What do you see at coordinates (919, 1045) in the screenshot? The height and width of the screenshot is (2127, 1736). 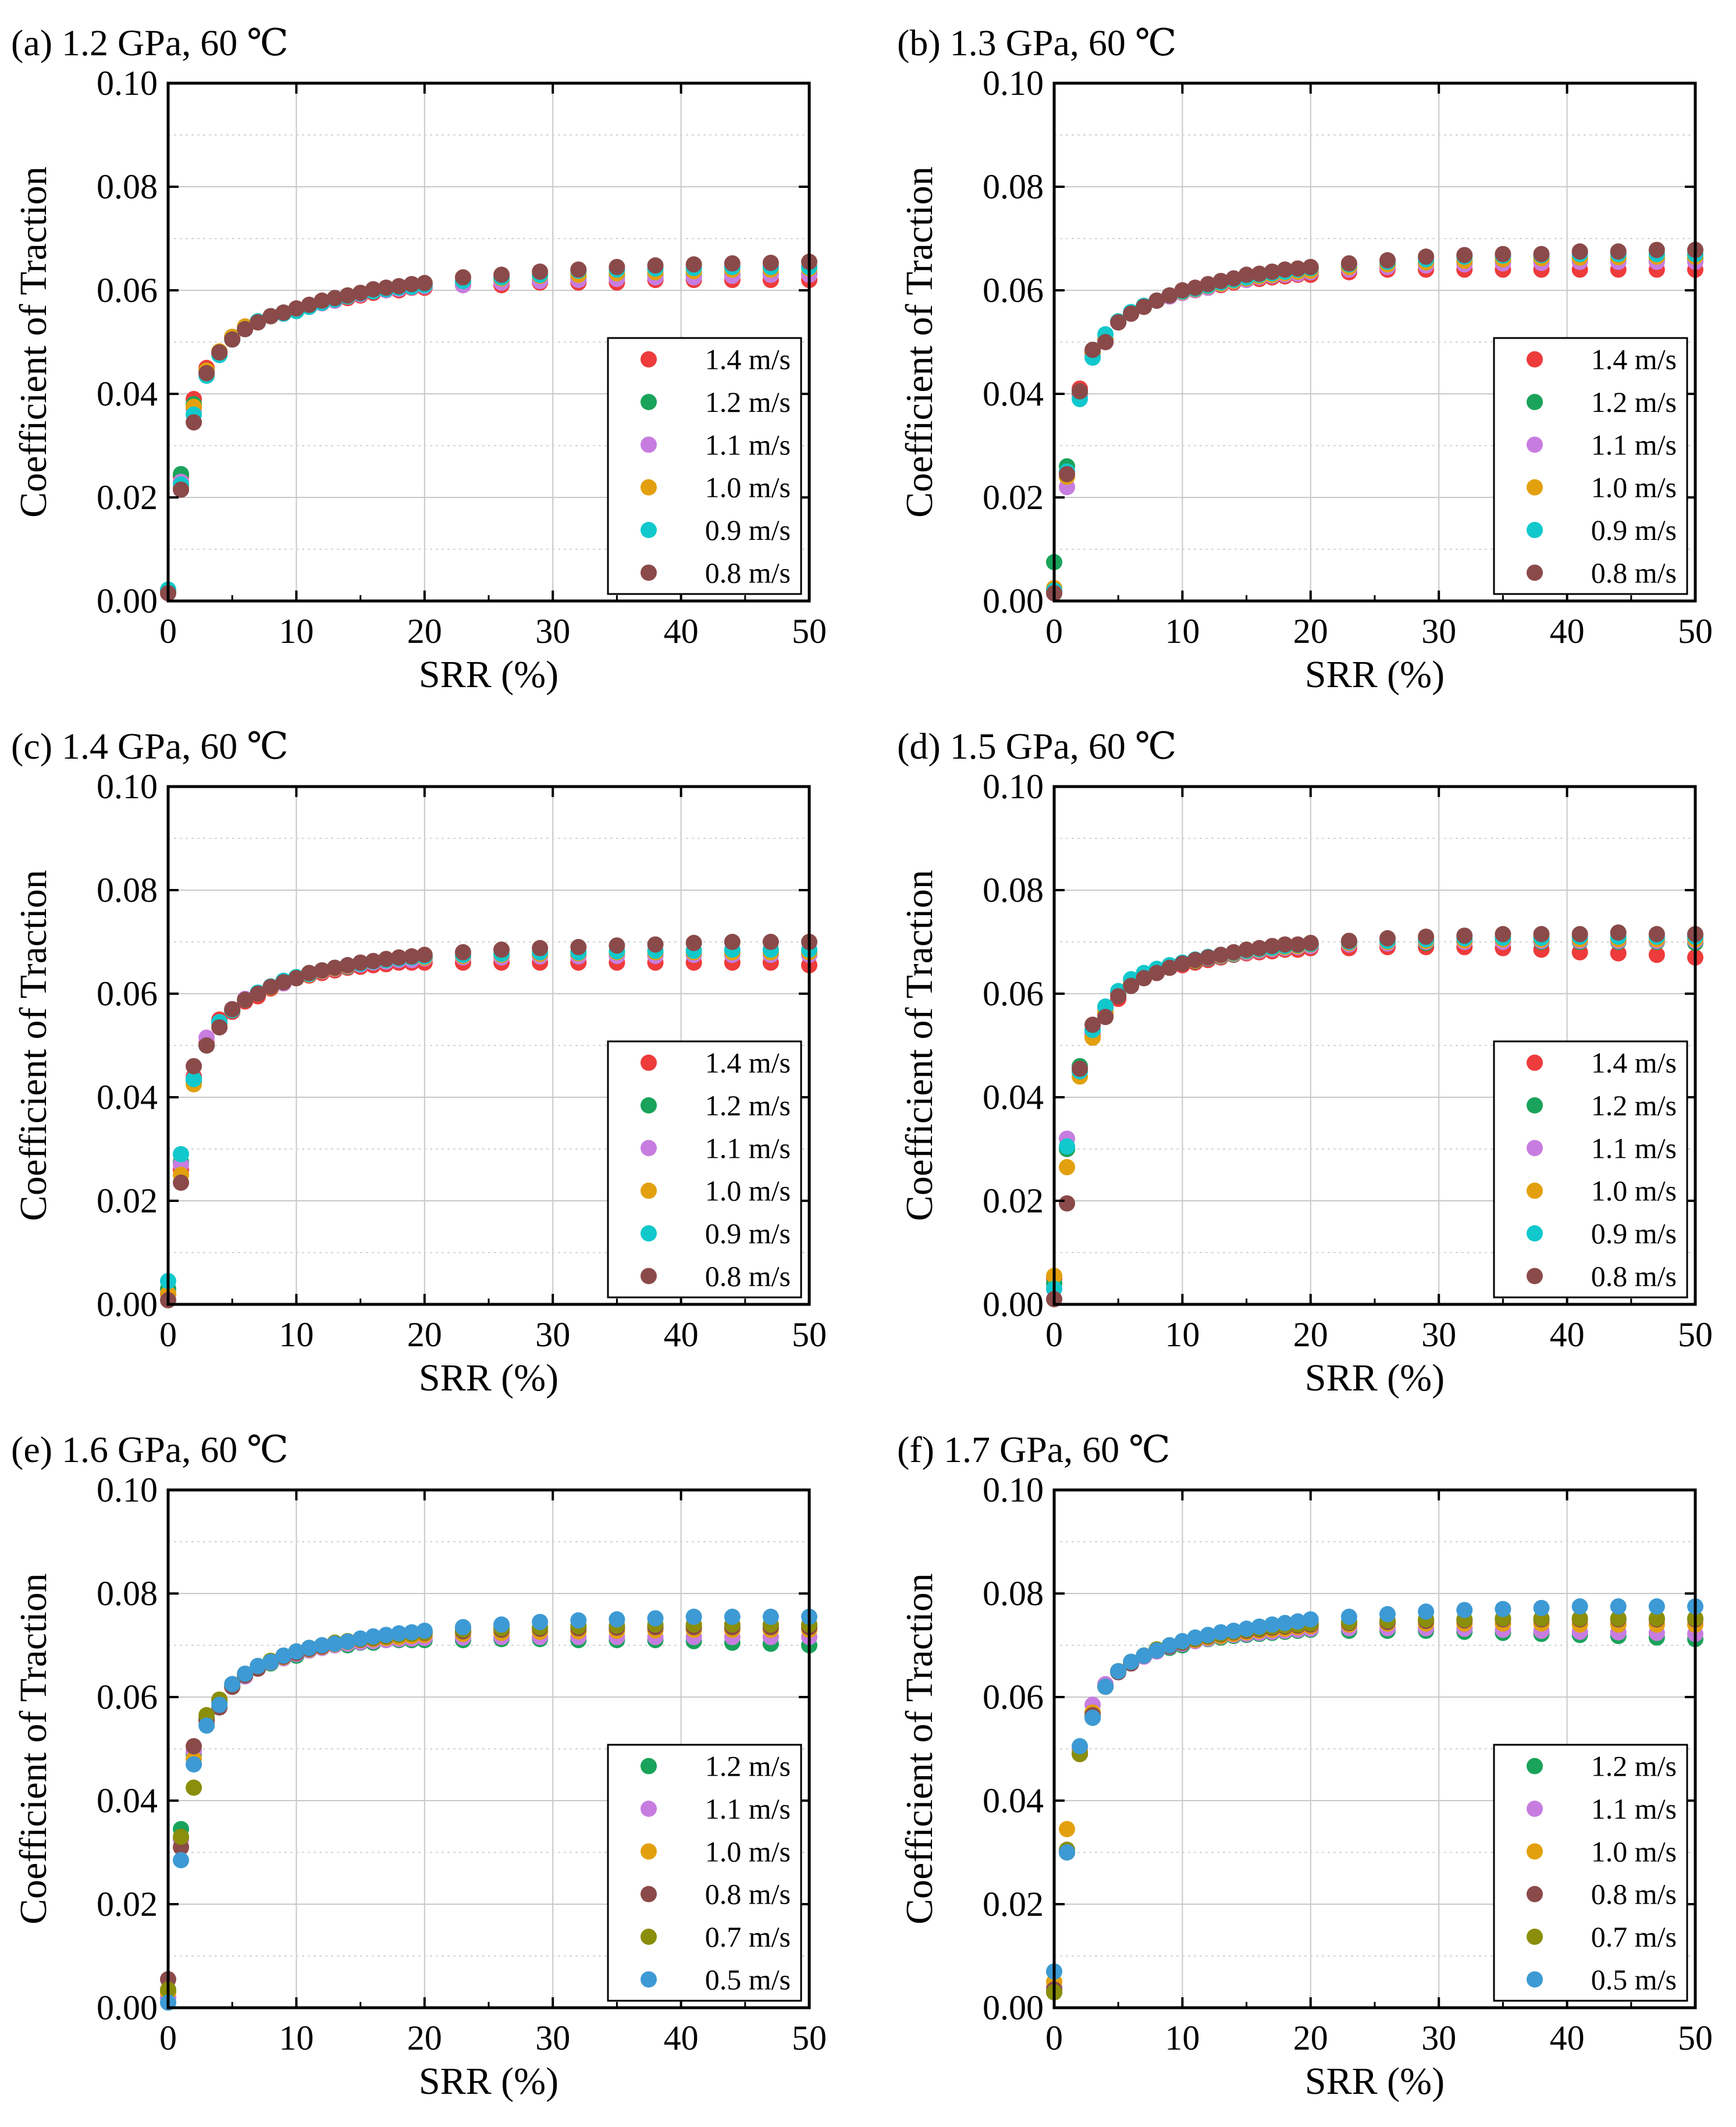 I see `y-axis-title: Coefficient of Traction` at bounding box center [919, 1045].